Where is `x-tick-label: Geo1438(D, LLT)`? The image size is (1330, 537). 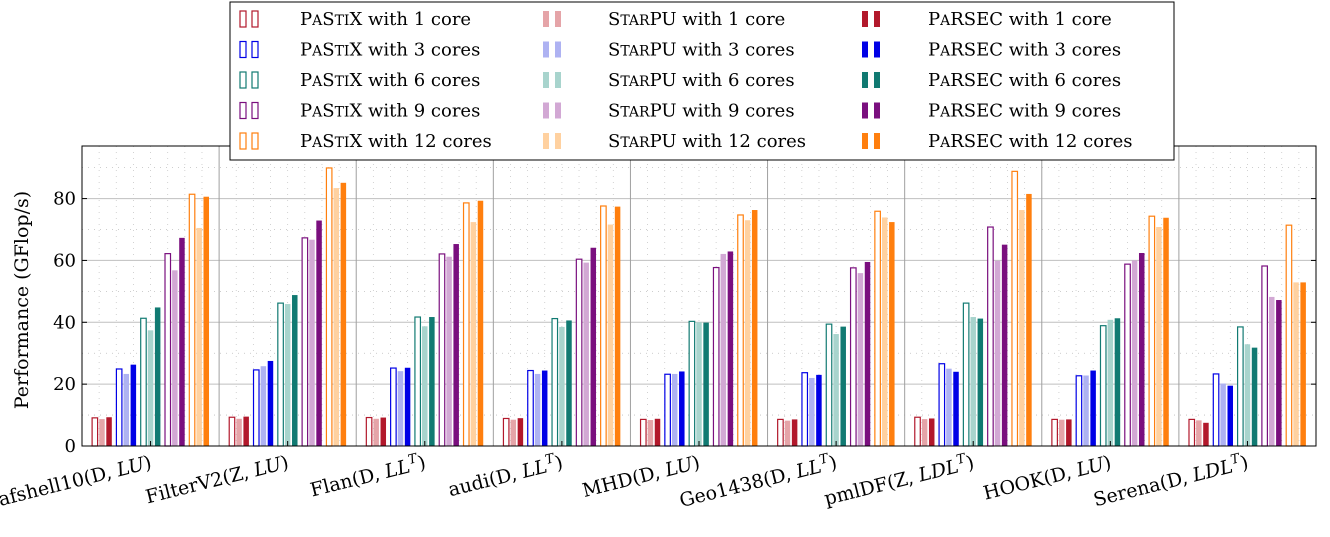 x-tick-label: Geo1438(D, LLT) is located at coordinates (758, 481).